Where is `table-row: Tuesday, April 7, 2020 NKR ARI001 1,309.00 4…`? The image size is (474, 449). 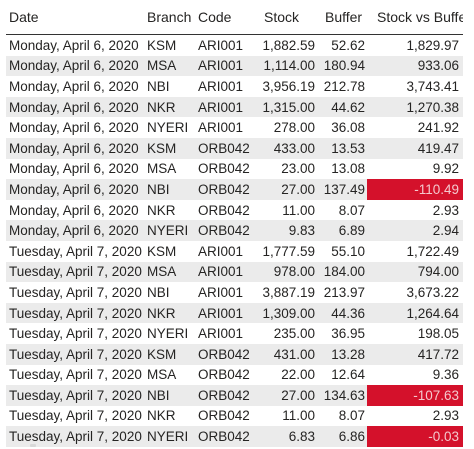
table-row: Tuesday, April 7, 2020 NKR ARI001 1,309.00 4… is located at coordinates (234, 313).